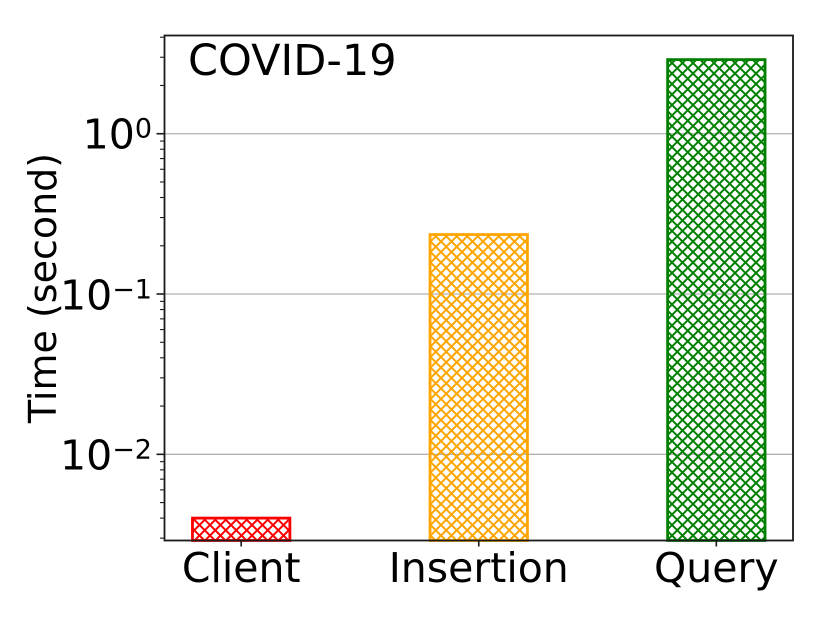 This screenshot has width=830, height=623. What do you see at coordinates (241, 529) in the screenshot?
I see `bar-client` at bounding box center [241, 529].